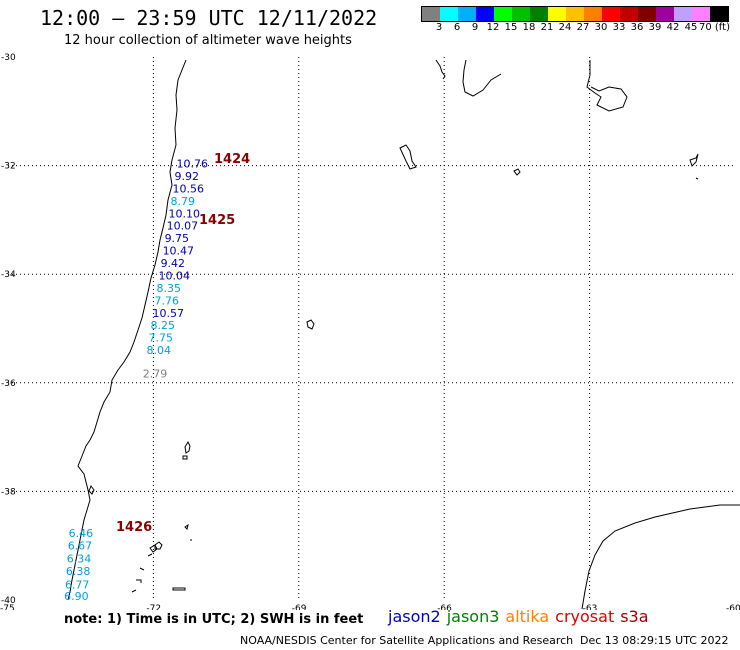 This screenshot has height=650, width=740. Describe the element at coordinates (185, 213) in the screenshot. I see `wave-height-value: 10.10` at that location.